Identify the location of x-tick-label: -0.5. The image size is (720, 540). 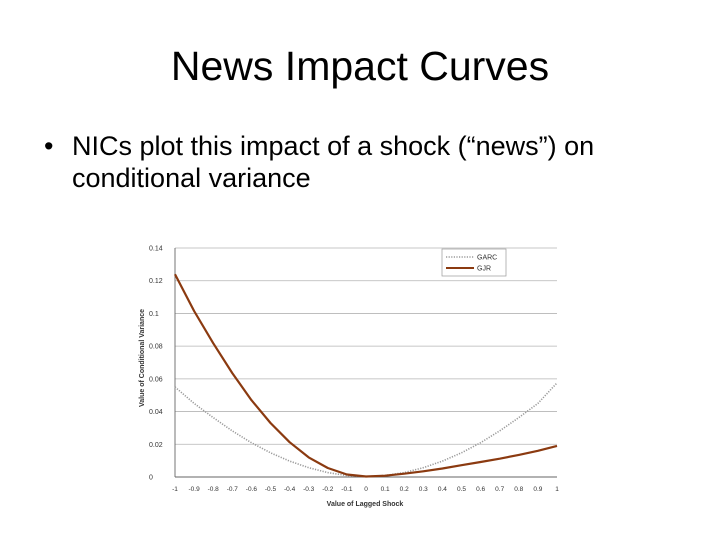
(271, 489).